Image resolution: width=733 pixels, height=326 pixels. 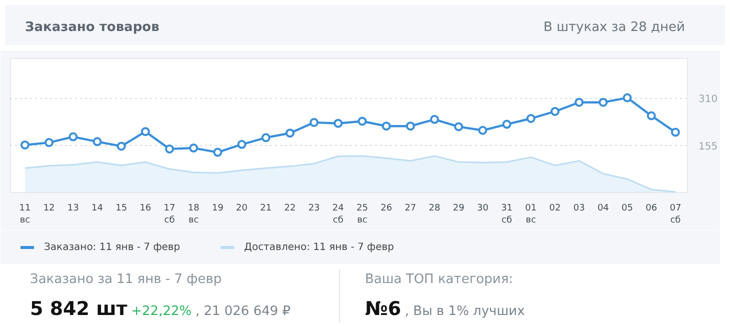 What do you see at coordinates (218, 209) in the screenshot?
I see `x-tick-label: 19` at bounding box center [218, 209].